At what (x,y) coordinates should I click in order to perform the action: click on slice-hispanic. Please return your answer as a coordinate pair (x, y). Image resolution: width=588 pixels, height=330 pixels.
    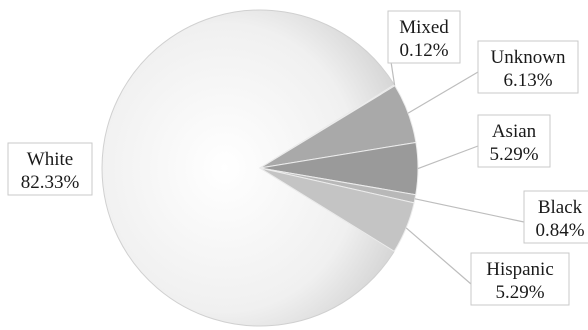
    Looking at the image, I should click on (337, 209).